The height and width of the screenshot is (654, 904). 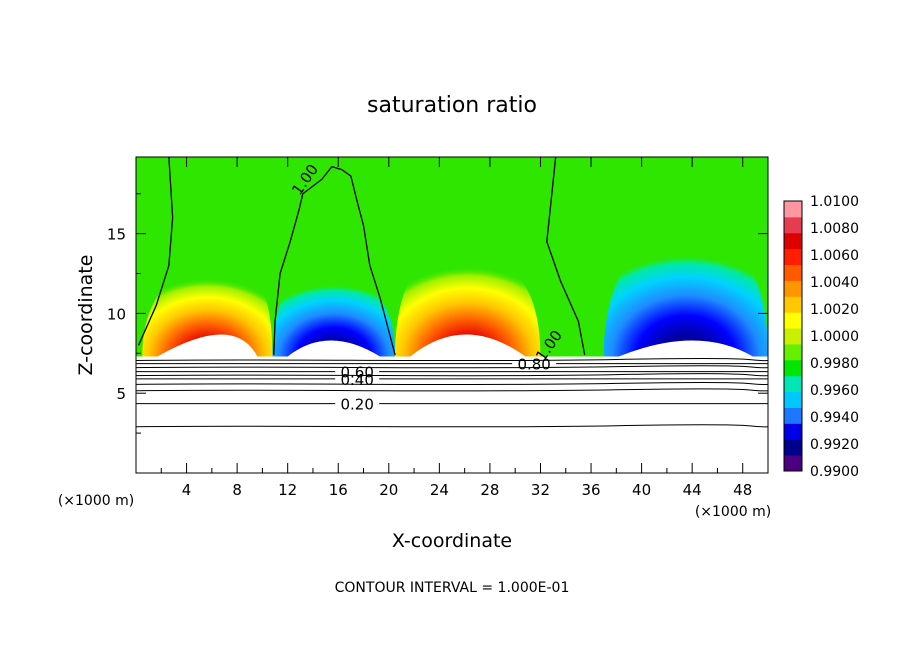 What do you see at coordinates (489, 490) in the screenshot?
I see `x-tick-label-28: 28` at bounding box center [489, 490].